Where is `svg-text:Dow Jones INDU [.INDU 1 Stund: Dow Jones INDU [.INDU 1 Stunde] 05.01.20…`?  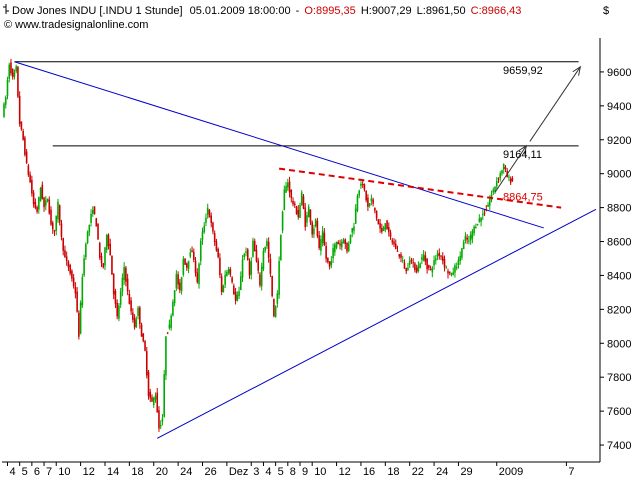
svg-text:Dow Jones INDU [.INDU 1 Stund: Dow Jones INDU [.INDU 1 Stunde] 05.01.20… is located at coordinates (266, 11).